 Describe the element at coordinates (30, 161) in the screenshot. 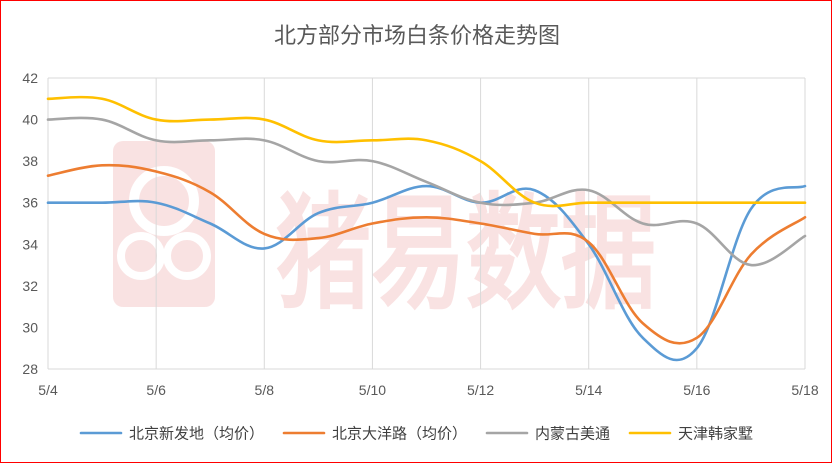

I see `y-tick-label: 38` at that location.